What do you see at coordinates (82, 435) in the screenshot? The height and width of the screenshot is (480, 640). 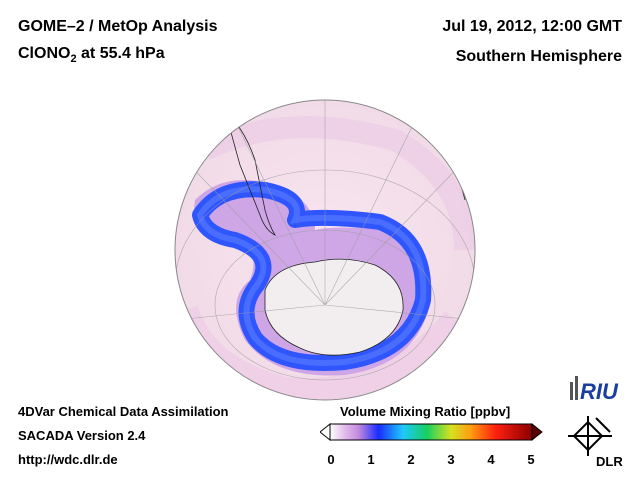 I see `footer-version: SACADA Version 2.4` at bounding box center [82, 435].